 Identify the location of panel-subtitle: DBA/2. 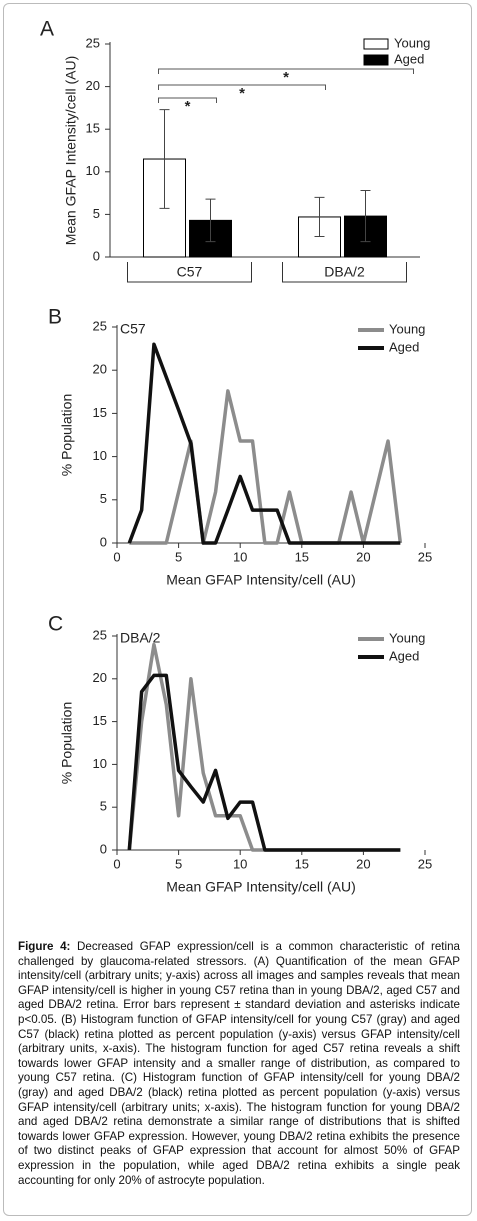
(140, 638).